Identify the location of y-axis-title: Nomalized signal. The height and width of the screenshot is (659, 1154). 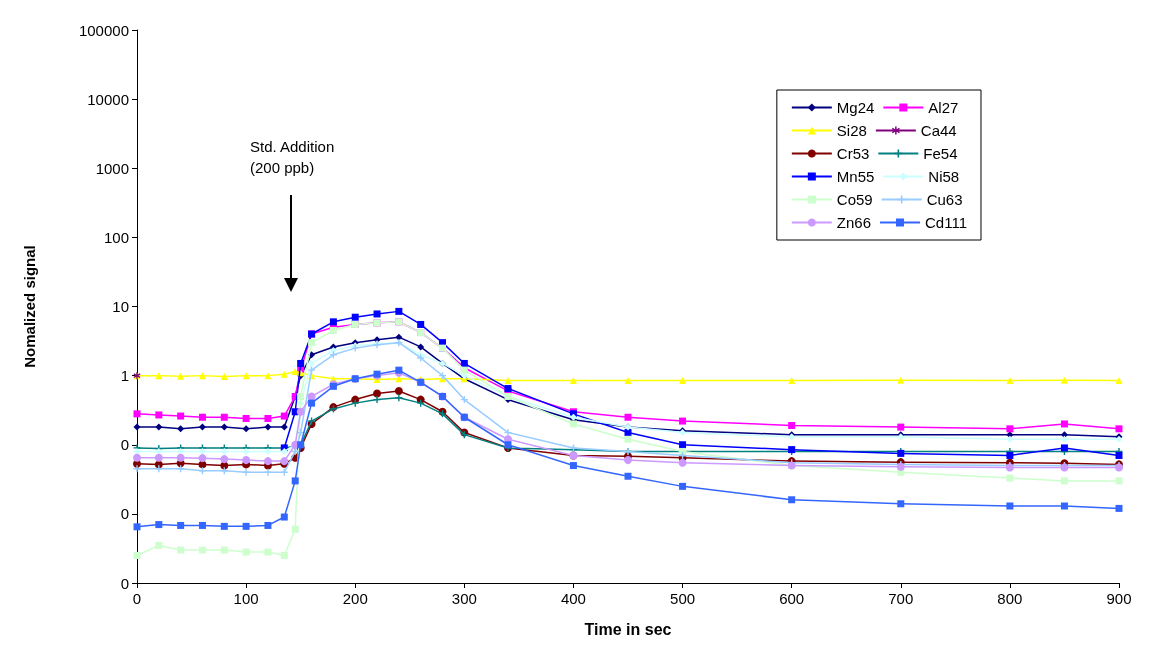
(29, 306).